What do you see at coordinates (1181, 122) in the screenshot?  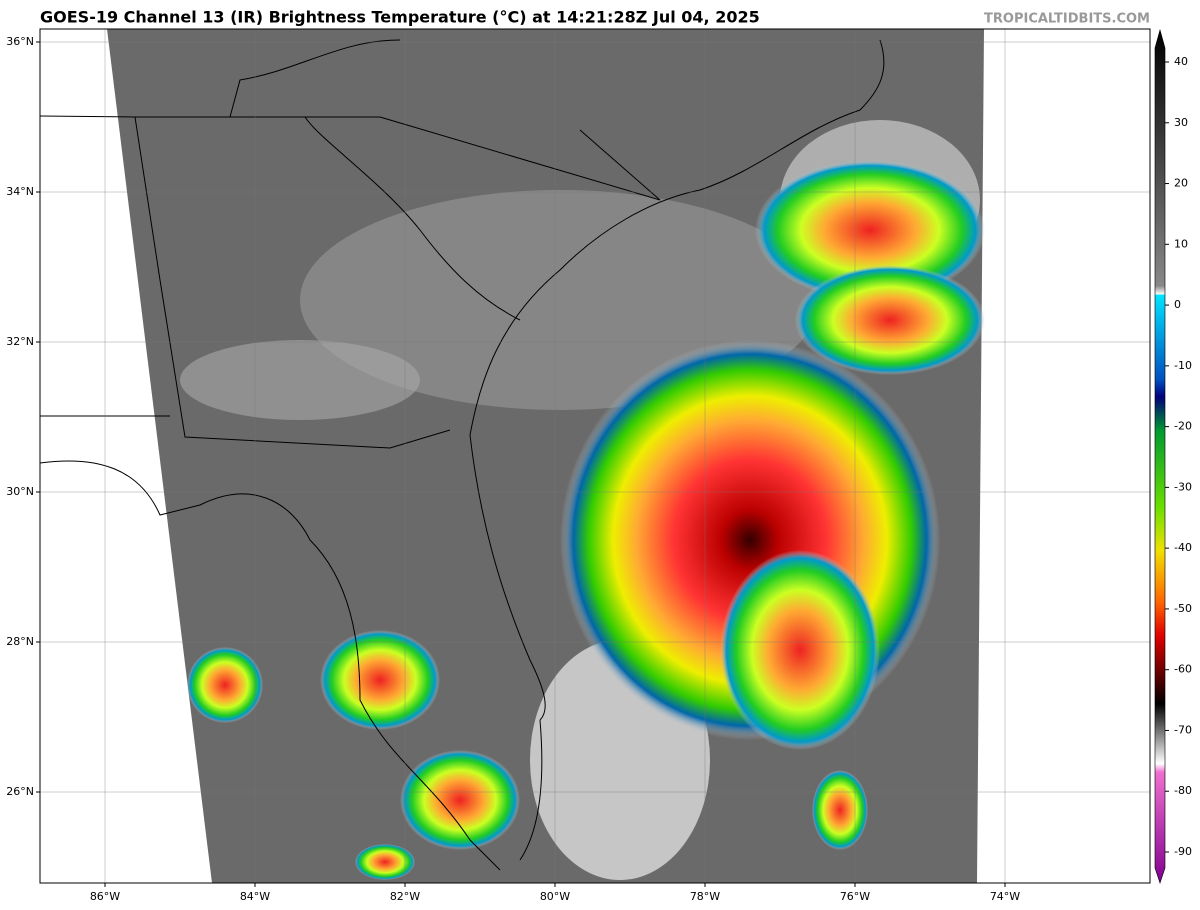 I see `colorbar-tick-label: 30` at bounding box center [1181, 122].